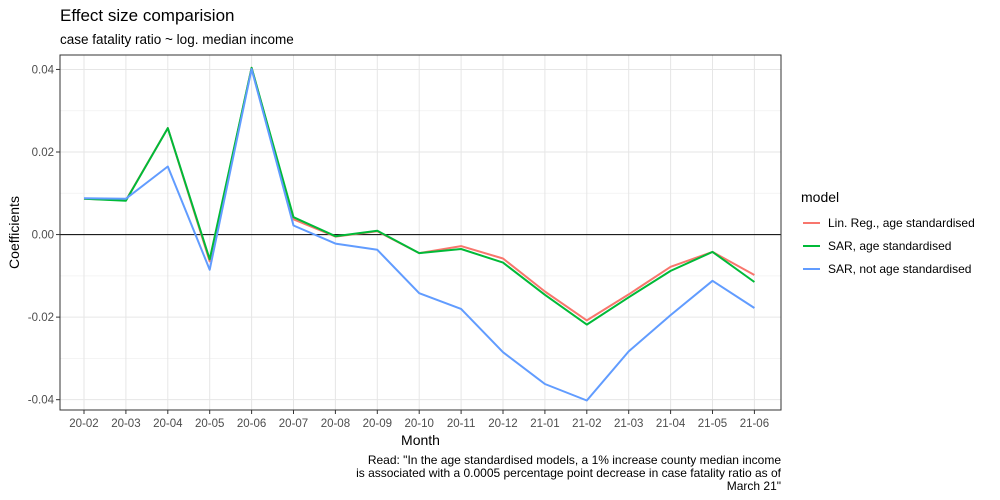  Describe the element at coordinates (628, 424) in the screenshot. I see `x-tick-label: 21-03` at that location.